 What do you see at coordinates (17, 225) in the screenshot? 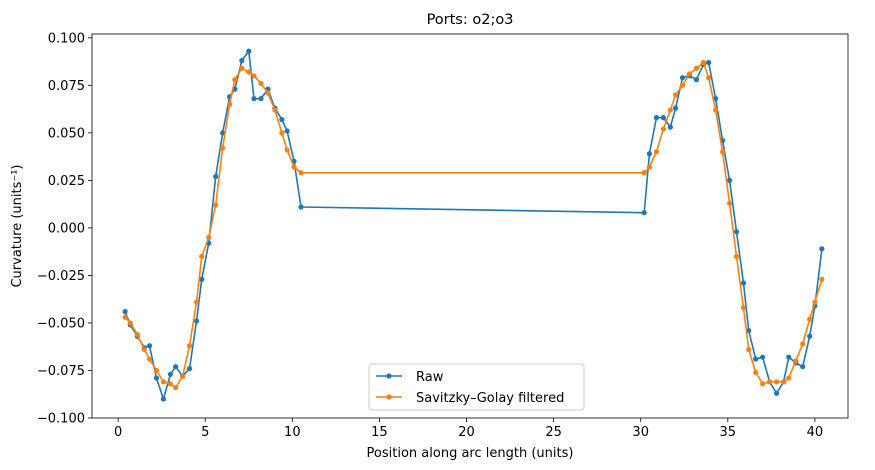
I see `y-axis-label: Curvature (units⁻¹)` at bounding box center [17, 225].